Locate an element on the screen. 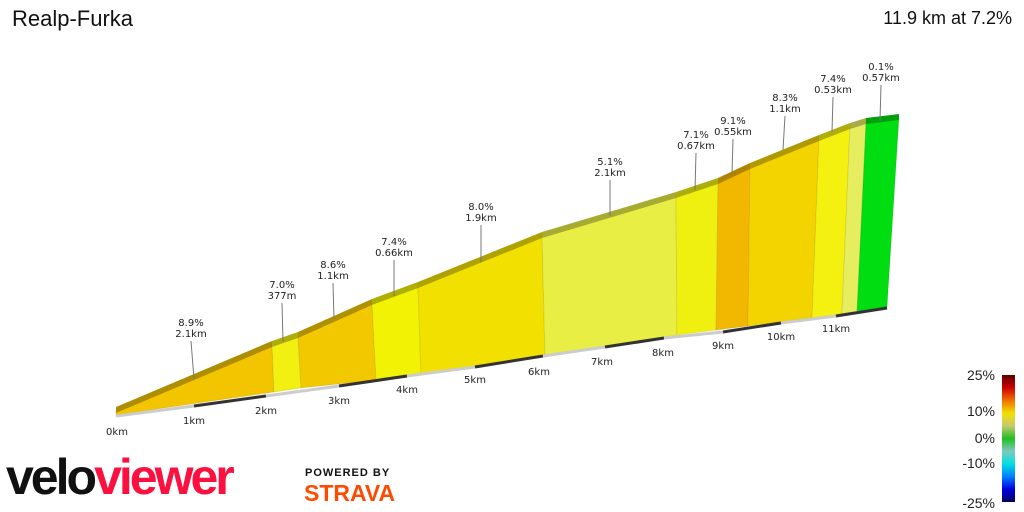 The height and width of the screenshot is (512, 1024). page-title: Realp-Furka is located at coordinates (73, 18).